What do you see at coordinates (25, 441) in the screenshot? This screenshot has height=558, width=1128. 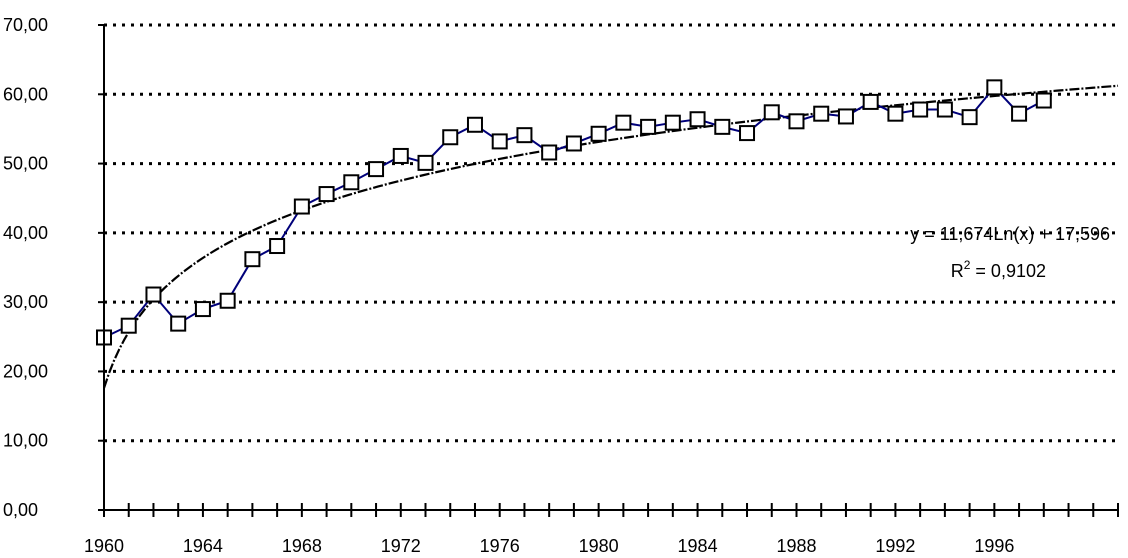 I see `y-tick-label: 10,00` at bounding box center [25, 441].